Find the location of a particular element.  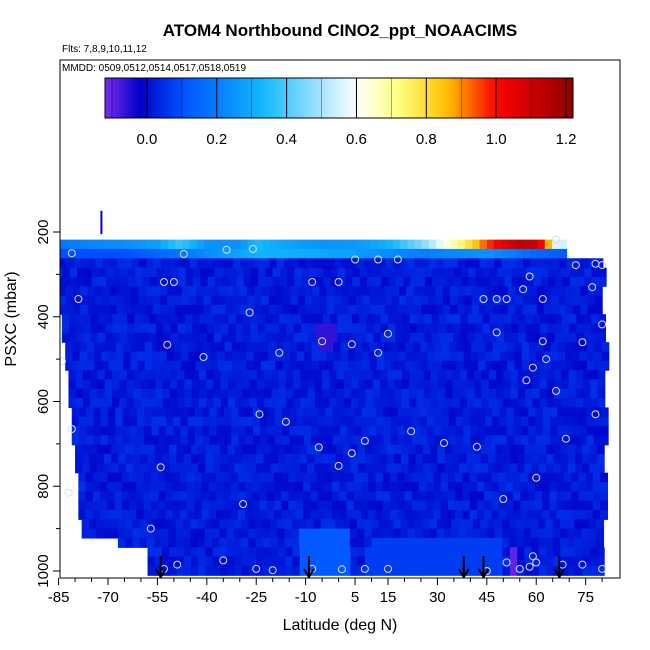

x-tick-label: -10 is located at coordinates (306, 597).